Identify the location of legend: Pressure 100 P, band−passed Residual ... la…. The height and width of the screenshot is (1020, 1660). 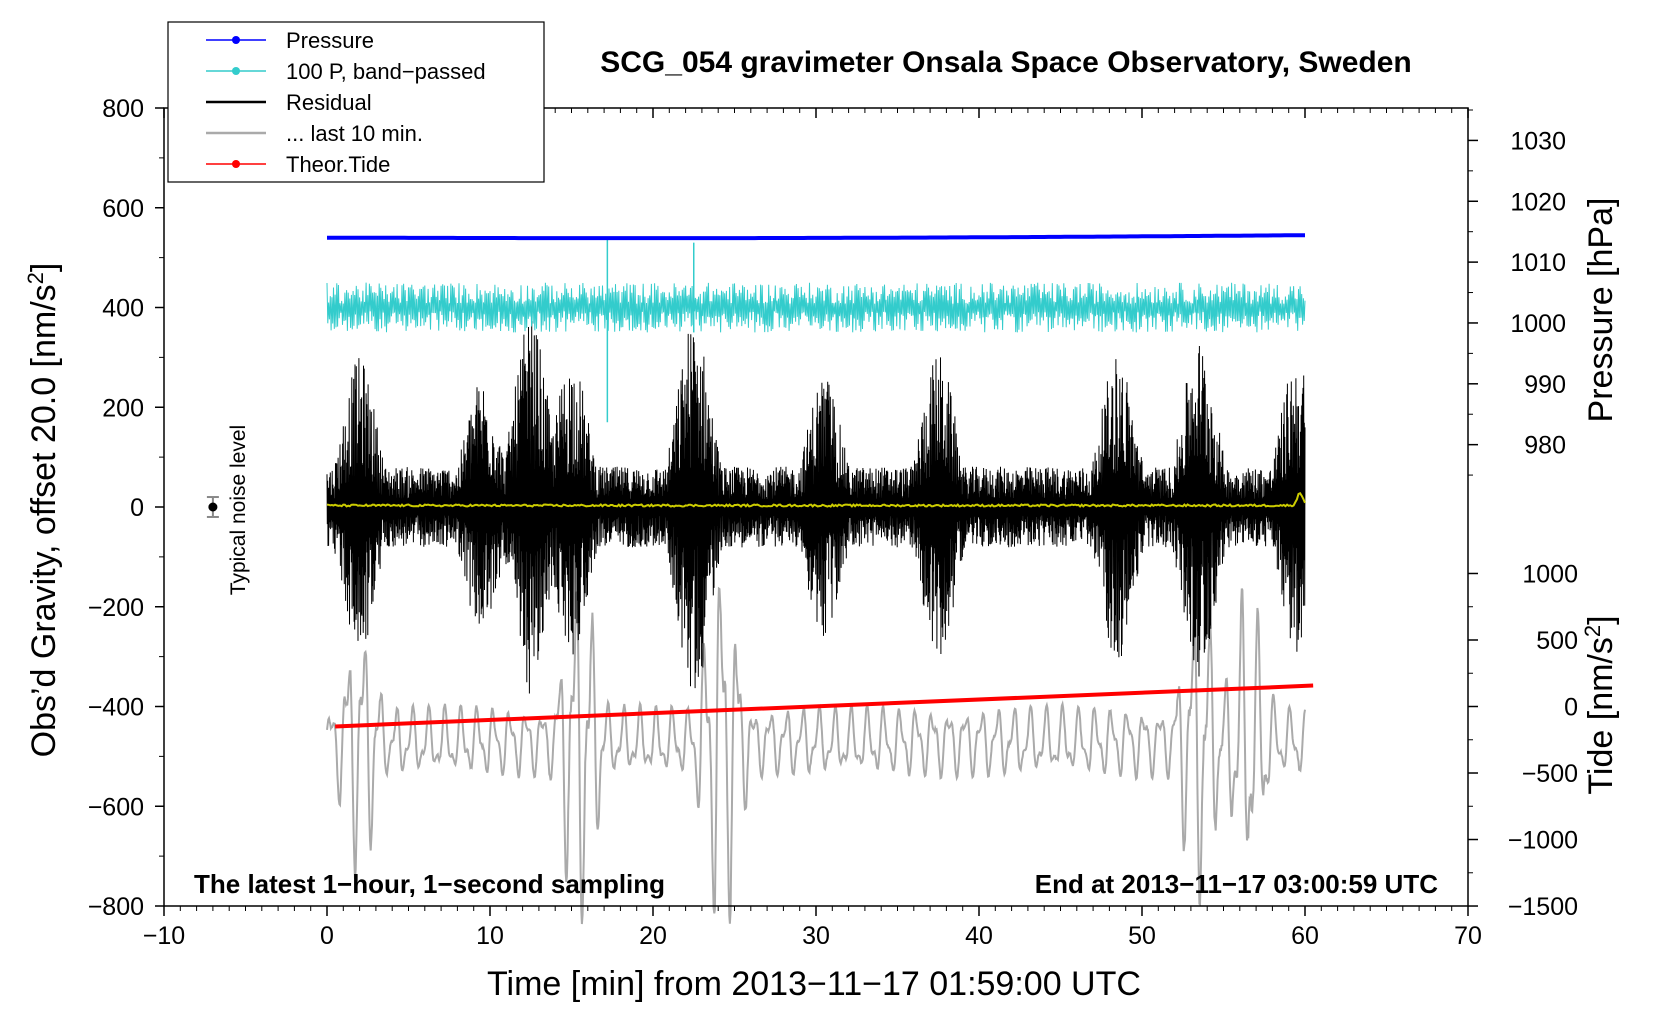
(356, 102).